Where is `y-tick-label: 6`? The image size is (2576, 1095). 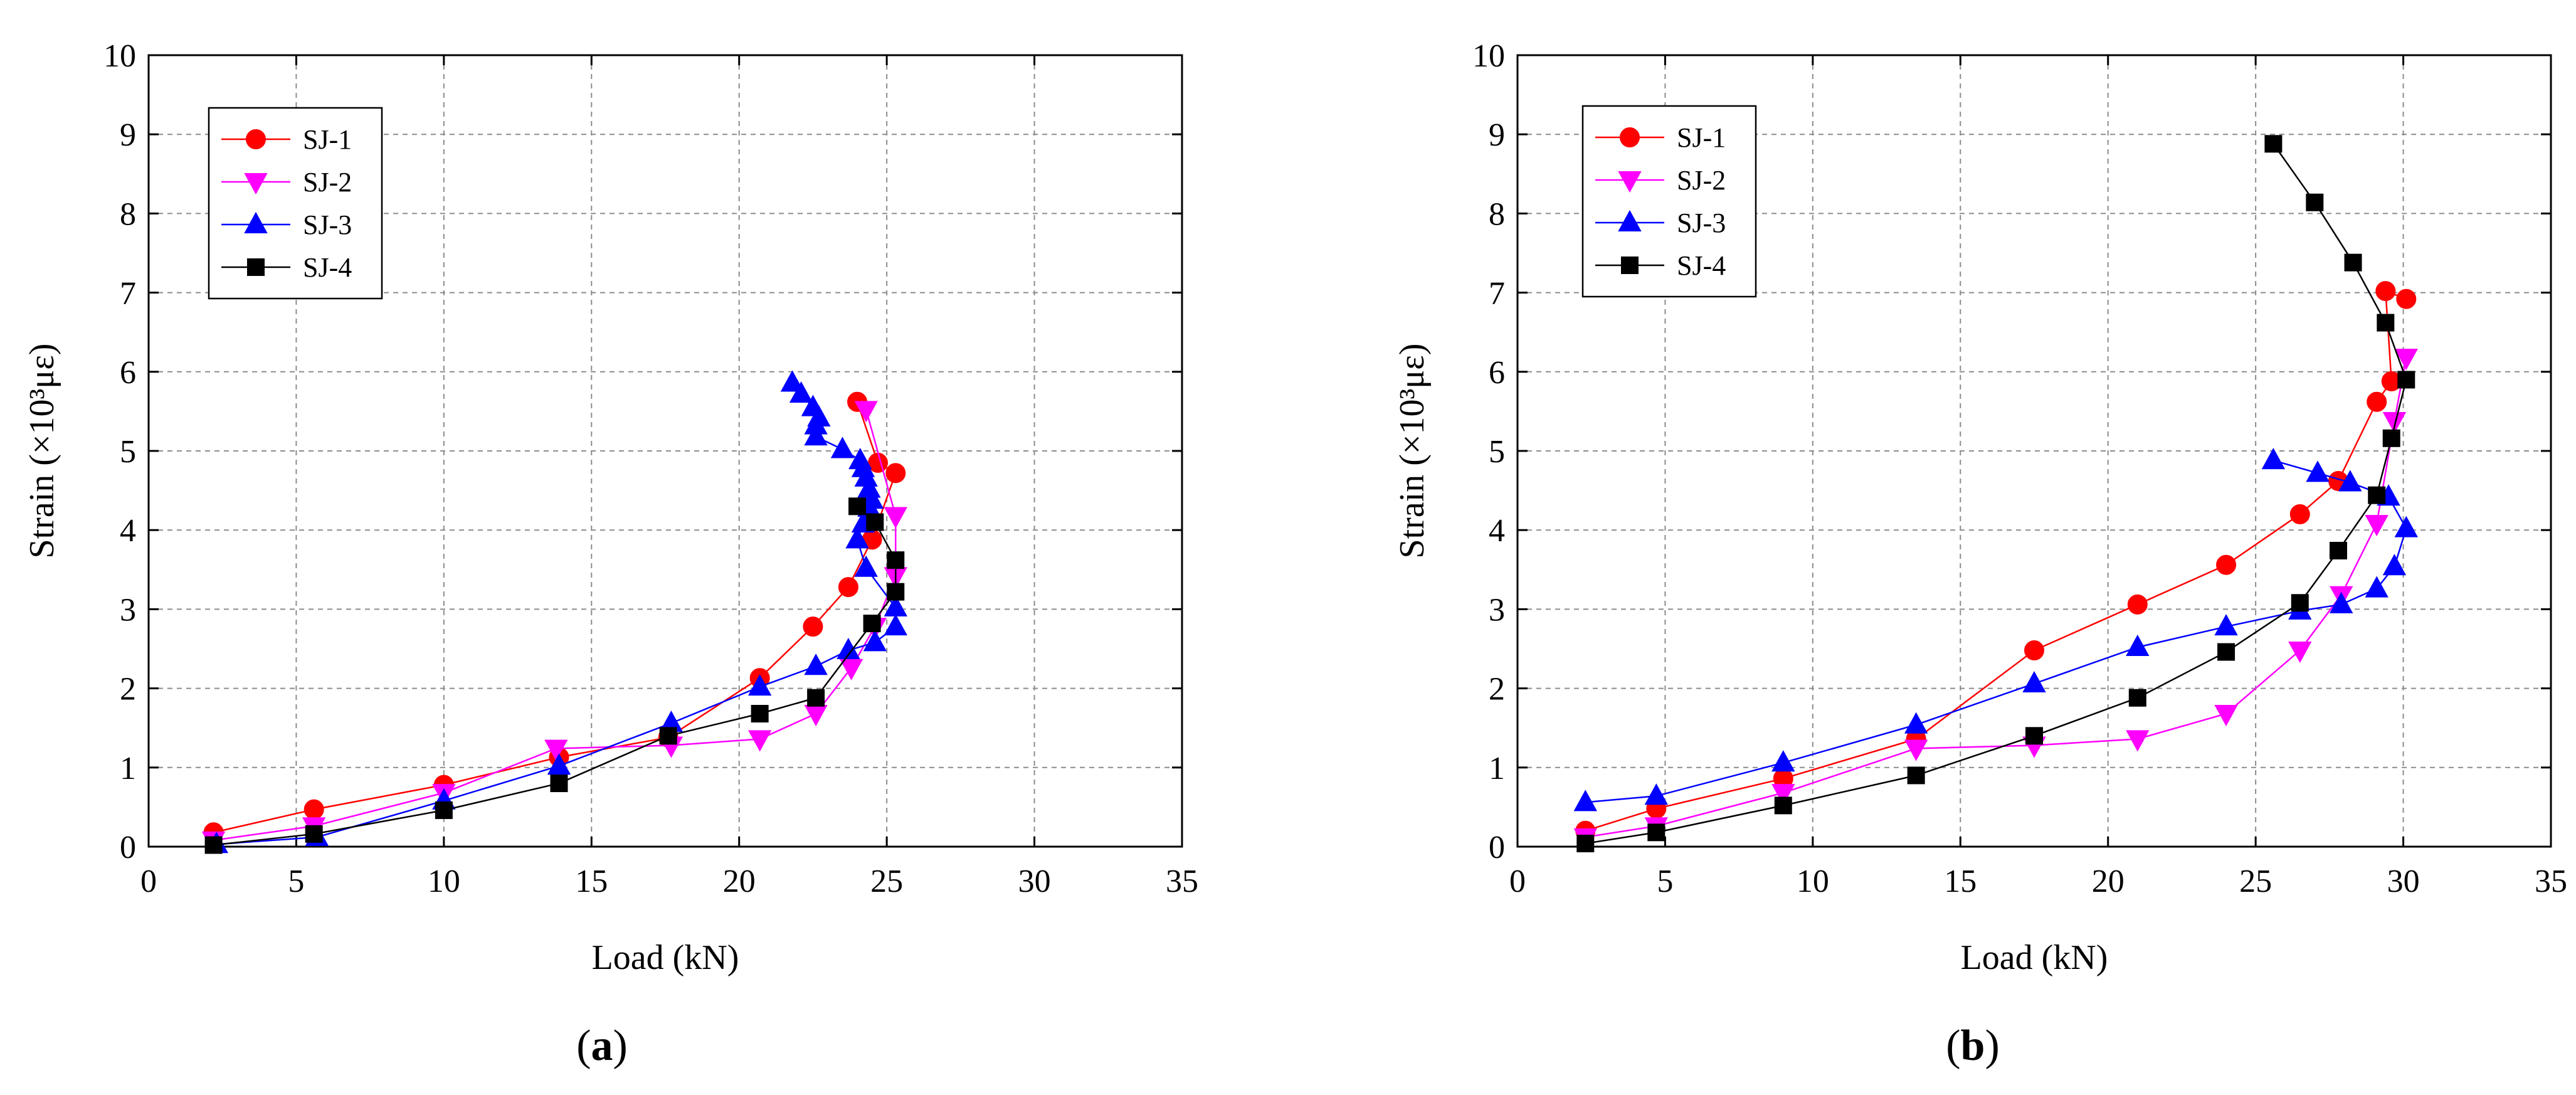 y-tick-label: 6 is located at coordinates (1497, 373).